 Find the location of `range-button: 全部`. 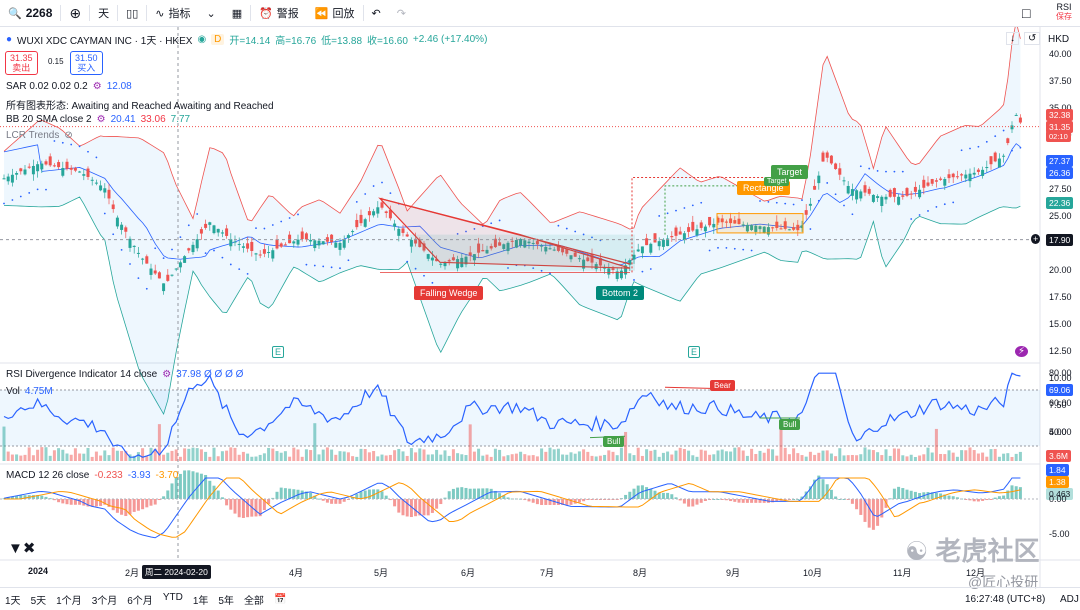

range-button: 全部 is located at coordinates (253, 601).